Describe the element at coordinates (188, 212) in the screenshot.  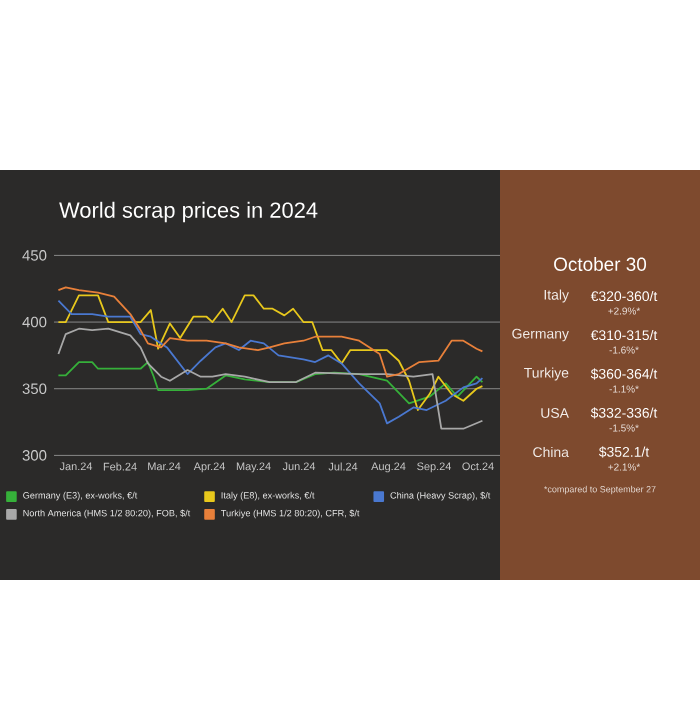
I see `chart-title: World scrap prices in 2024` at that location.